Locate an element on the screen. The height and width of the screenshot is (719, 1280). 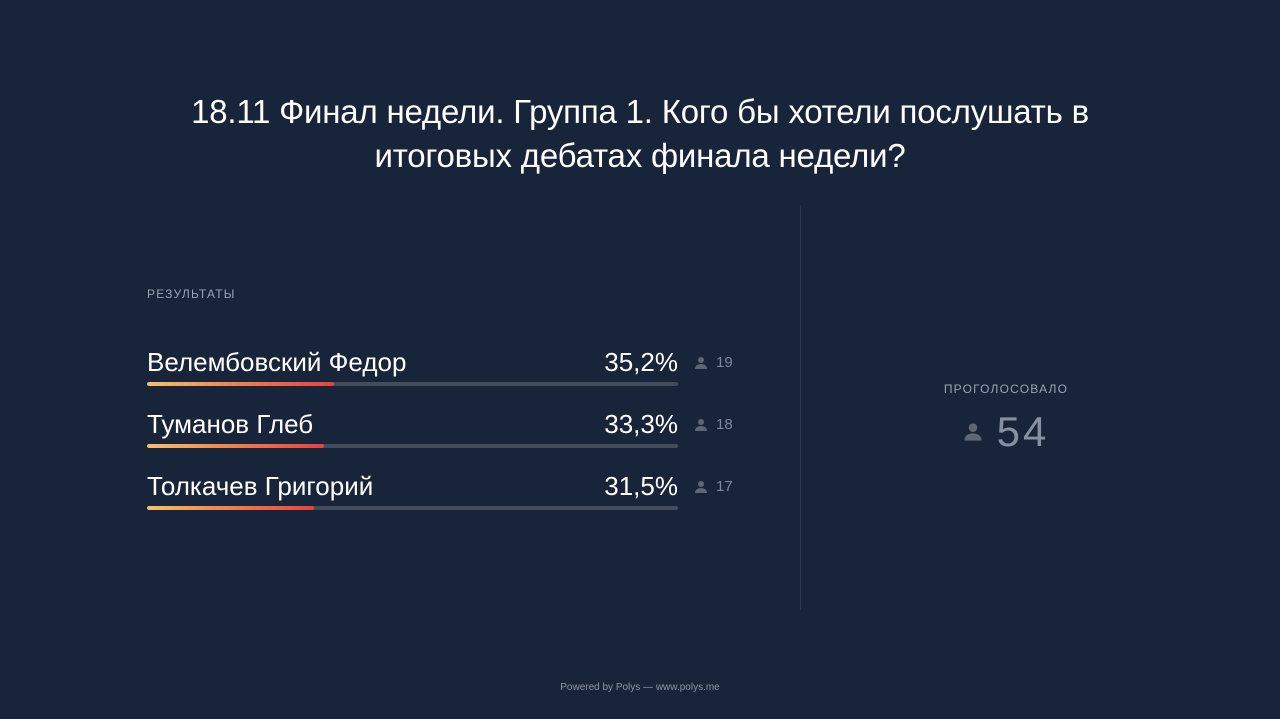
option-name: Велембовский Федор is located at coordinates (277, 362).